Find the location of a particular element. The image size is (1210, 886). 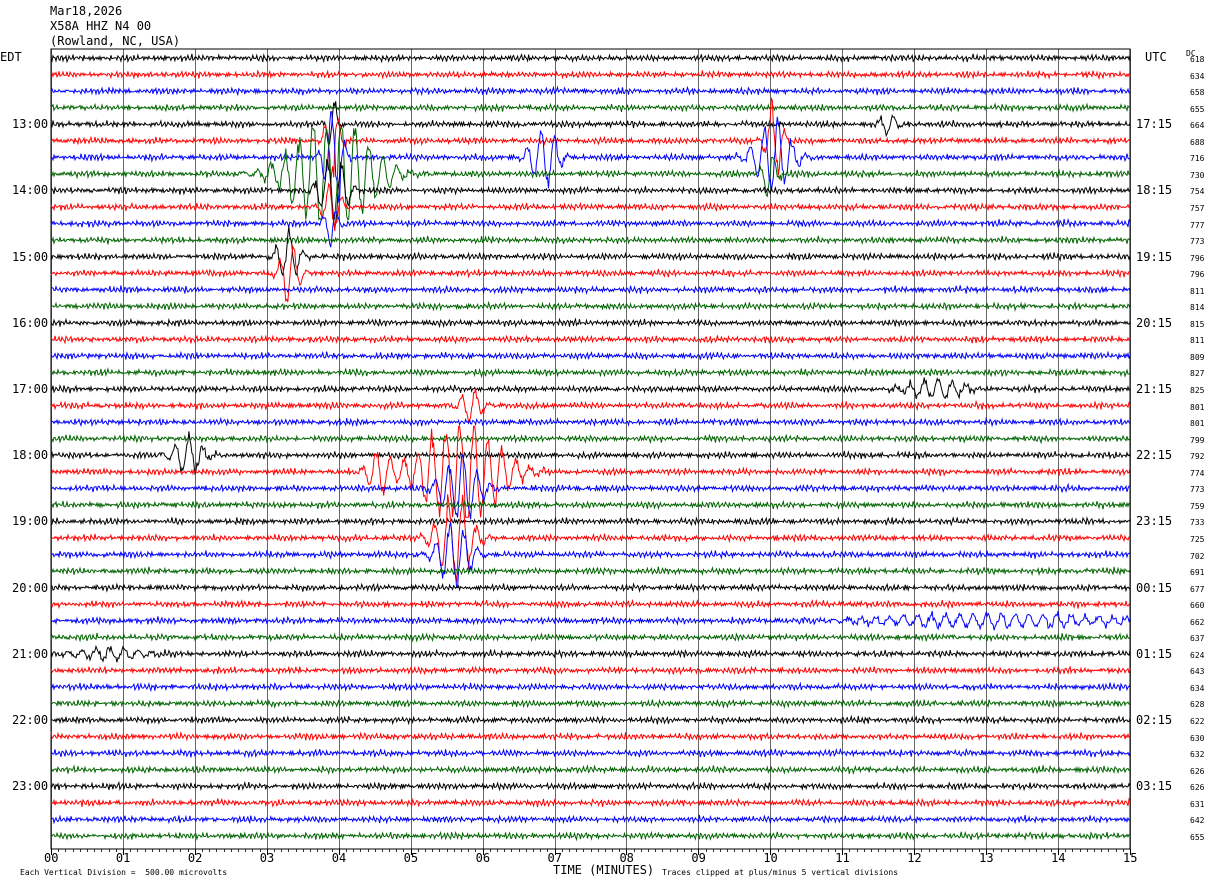

dc-offset-label: 643 is located at coordinates (1197, 672).